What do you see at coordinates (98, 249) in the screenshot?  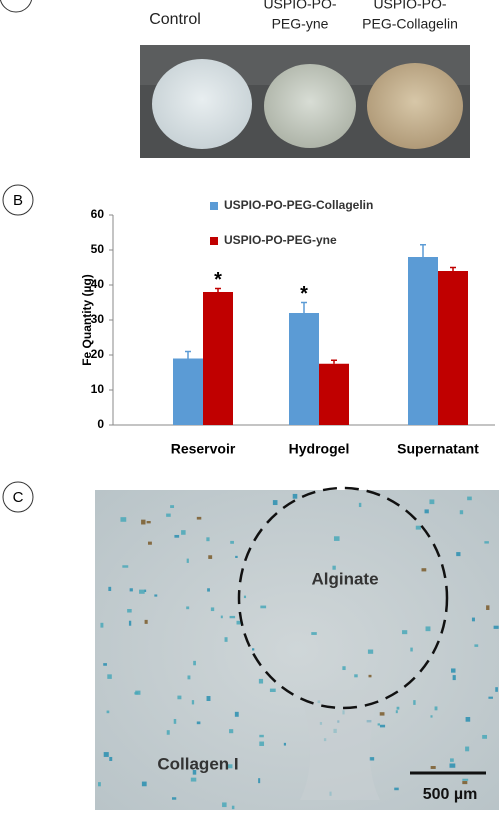 I see `y-tick-label: 50` at bounding box center [98, 249].